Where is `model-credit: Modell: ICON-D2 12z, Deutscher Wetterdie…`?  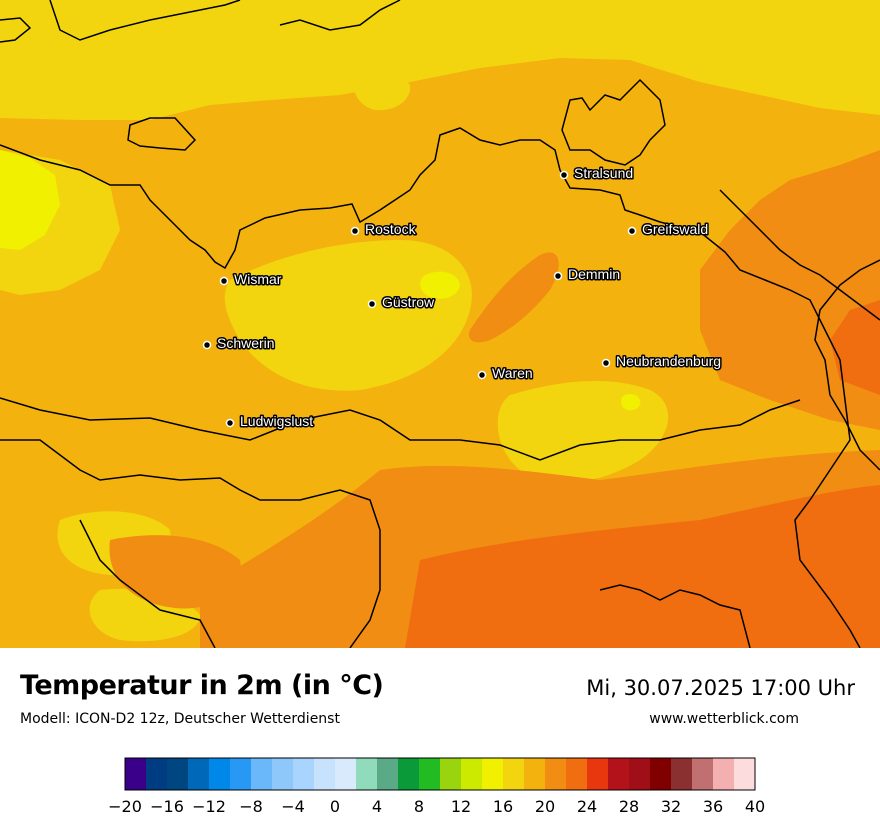
model-credit: Modell: ICON-D2 12z, Deutscher Wetterdie… is located at coordinates (180, 719).